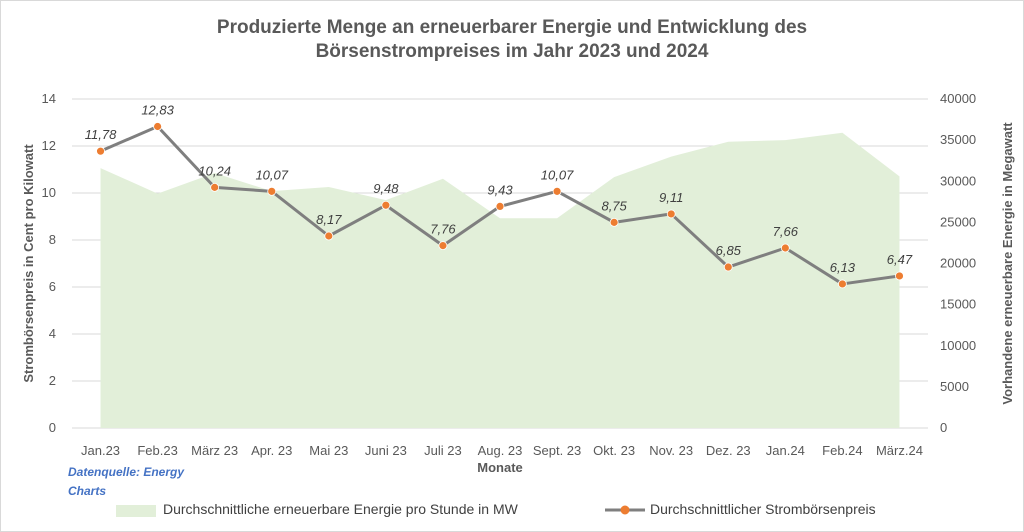 This screenshot has height=532, width=1024. I want to click on data-label: 10,24, so click(214, 170).